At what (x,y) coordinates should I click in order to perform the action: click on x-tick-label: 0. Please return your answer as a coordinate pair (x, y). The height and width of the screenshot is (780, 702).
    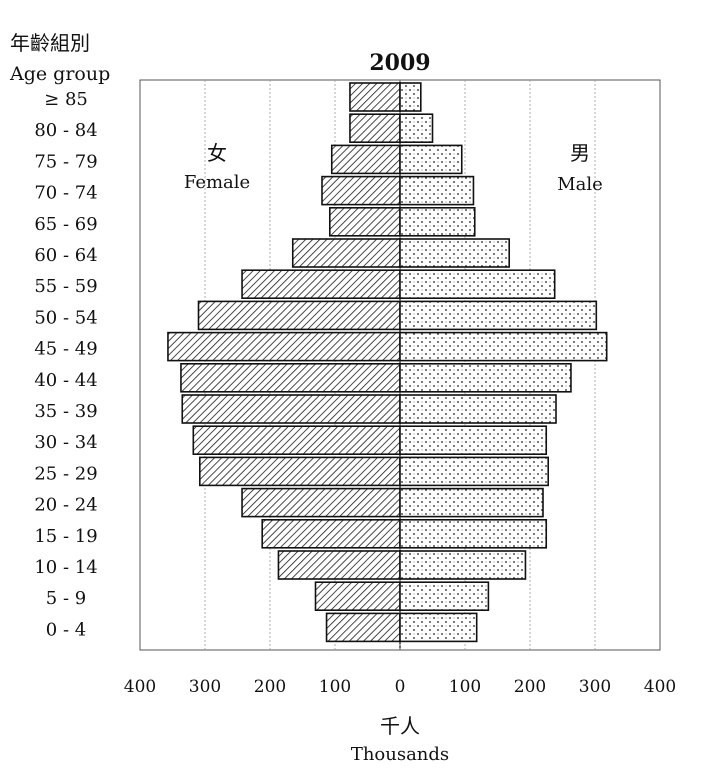
    Looking at the image, I should click on (400, 687).